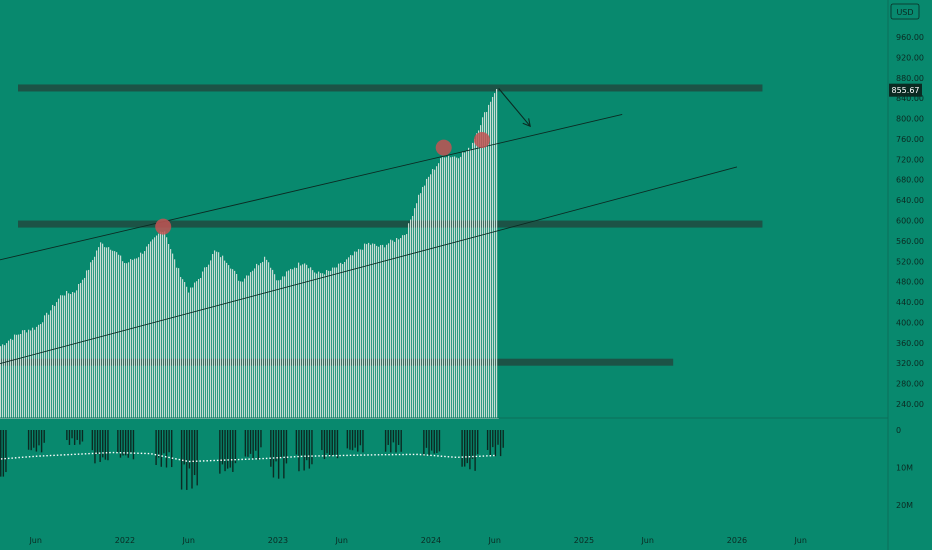 Image resolution: width=932 pixels, height=550 pixels. What do you see at coordinates (125, 540) in the screenshot?
I see `time-tick-label: 2022` at bounding box center [125, 540].